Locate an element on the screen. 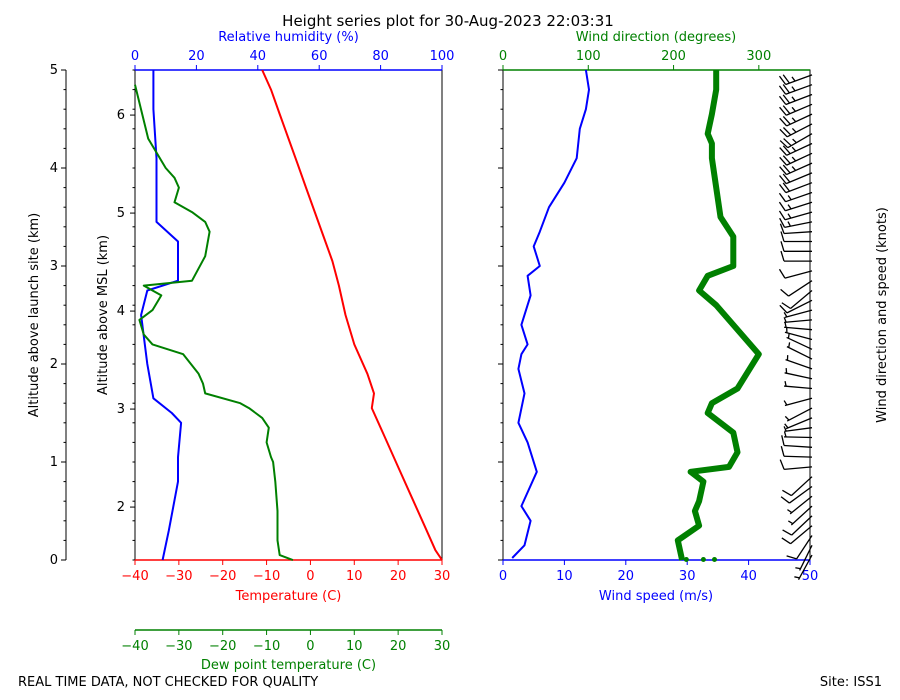 This screenshot has height=700, width=900. humidity-tick-label: 20 is located at coordinates (196, 56).